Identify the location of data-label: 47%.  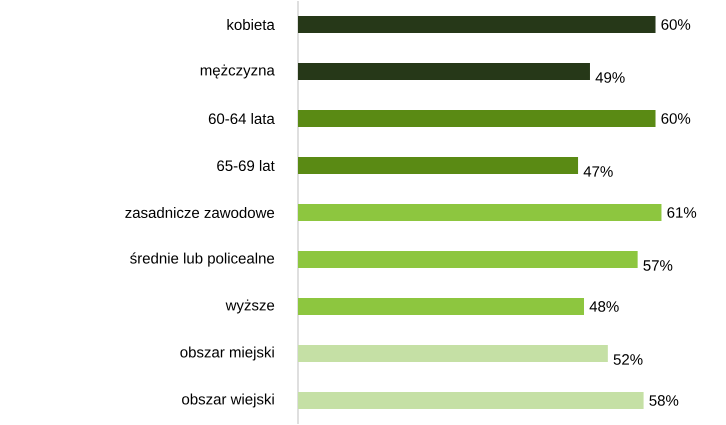
(598, 171).